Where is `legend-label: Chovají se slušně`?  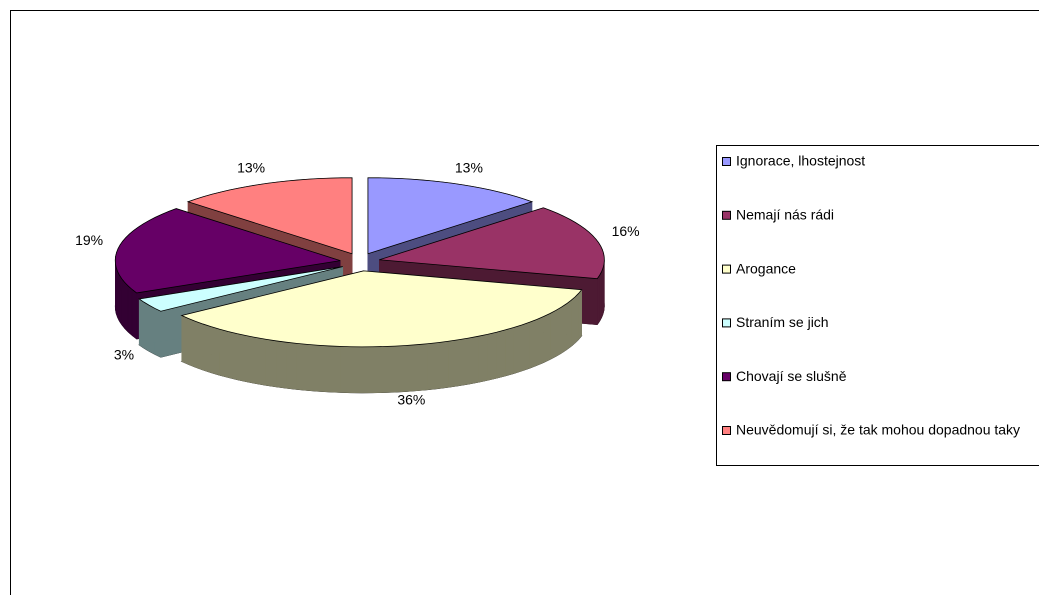
legend-label: Chovají se slušně is located at coordinates (791, 376).